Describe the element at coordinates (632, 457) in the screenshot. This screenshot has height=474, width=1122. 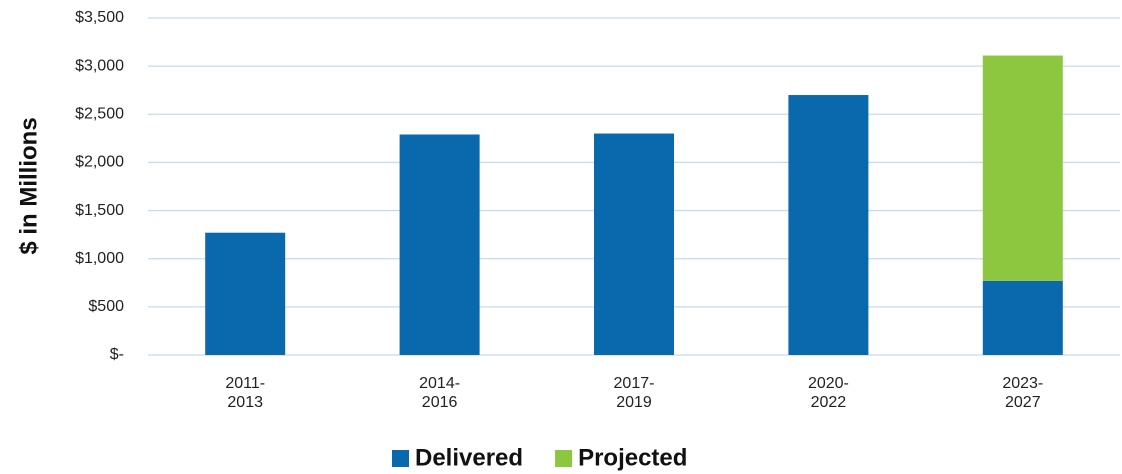
I see `legend-label: Projected` at that location.